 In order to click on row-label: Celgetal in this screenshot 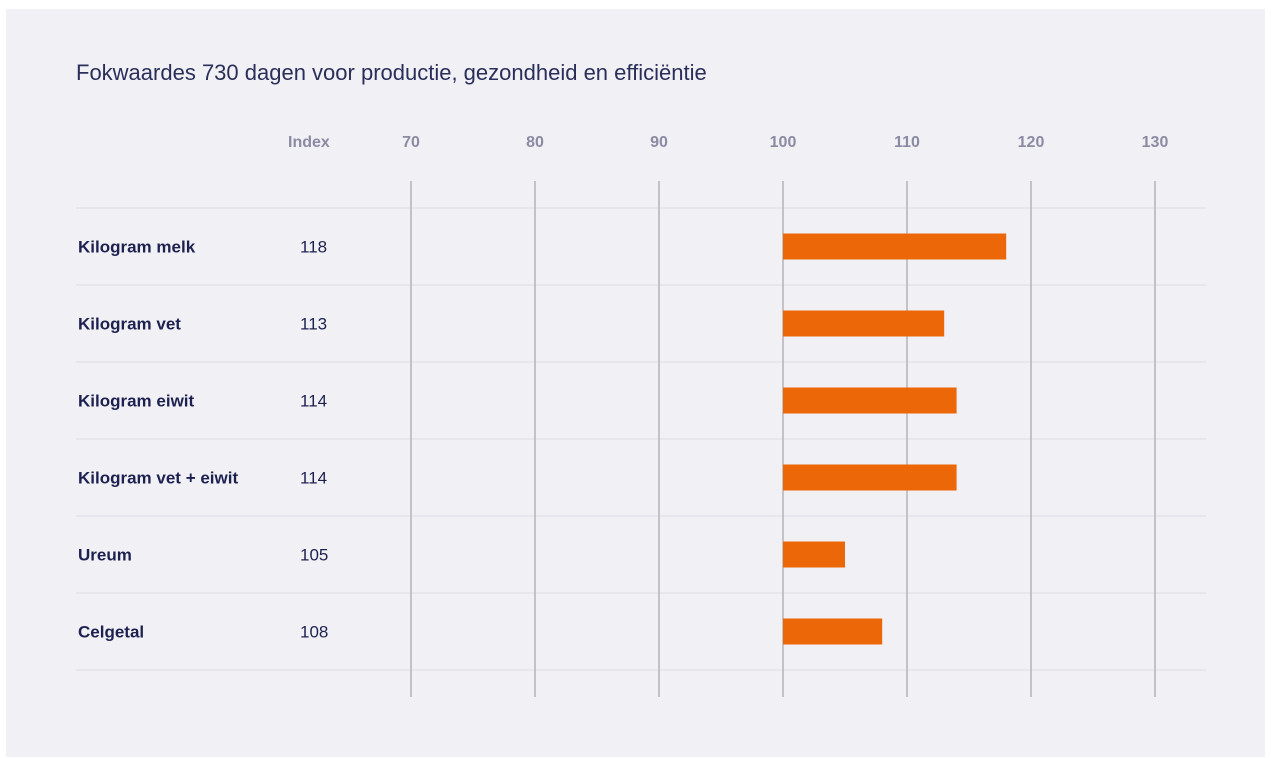, I will do `click(111, 632)`.